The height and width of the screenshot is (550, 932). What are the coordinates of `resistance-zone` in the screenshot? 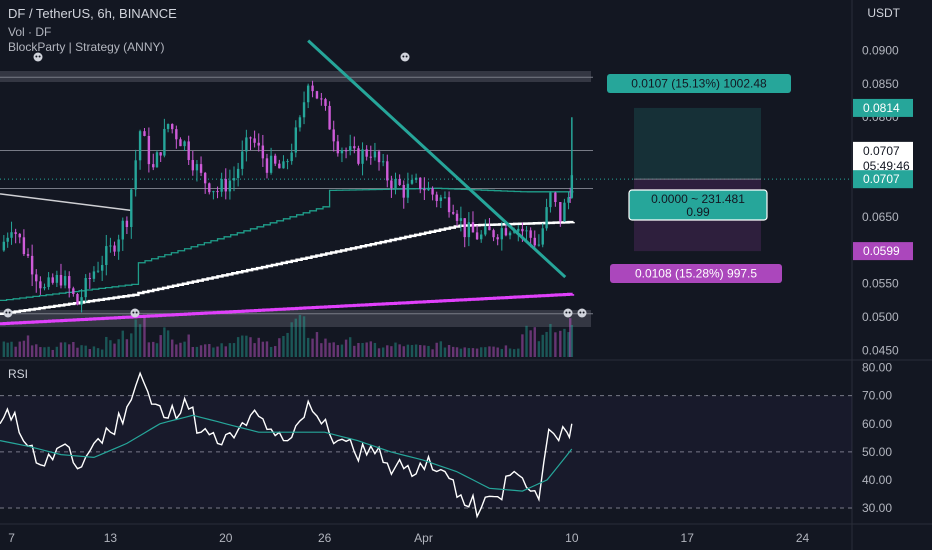 It's located at (295, 76).